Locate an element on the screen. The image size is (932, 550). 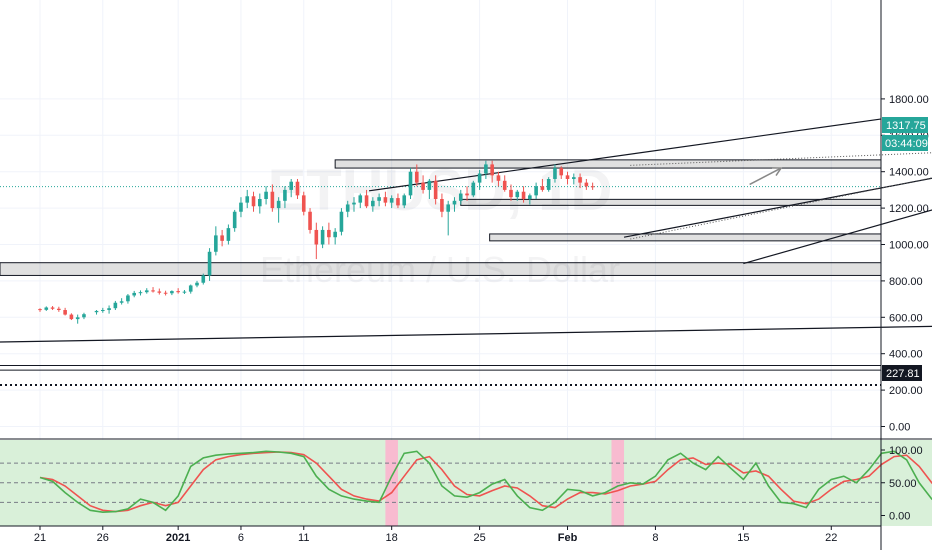
time-axis: 21 26 2021 6 11 18 25 Feb 8 15 22 is located at coordinates (440, 534).